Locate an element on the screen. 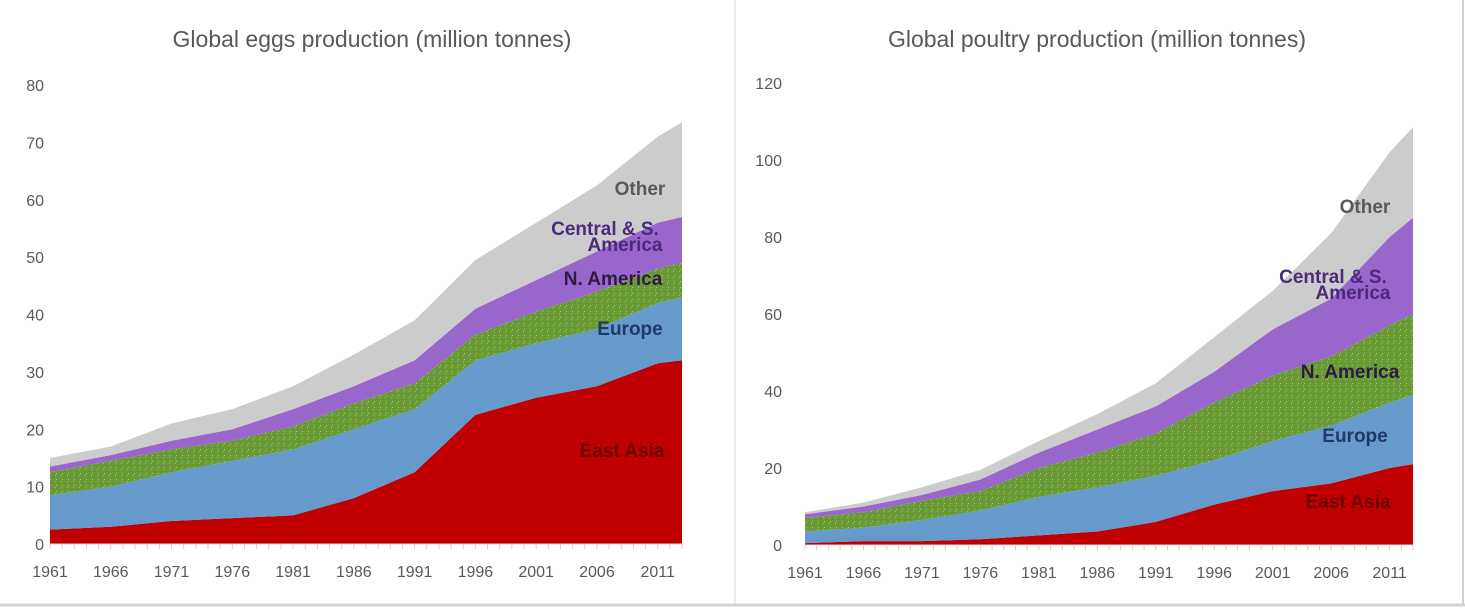 This screenshot has height=612, width=1465. y-tick-label: 30 is located at coordinates (35, 373).